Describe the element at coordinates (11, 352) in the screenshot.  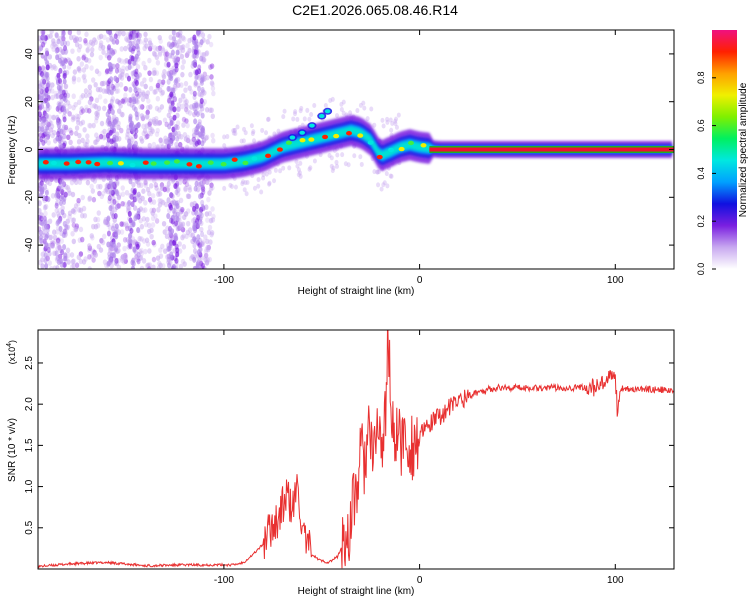
I see `snr-y-scale-label: (x104)` at that location.